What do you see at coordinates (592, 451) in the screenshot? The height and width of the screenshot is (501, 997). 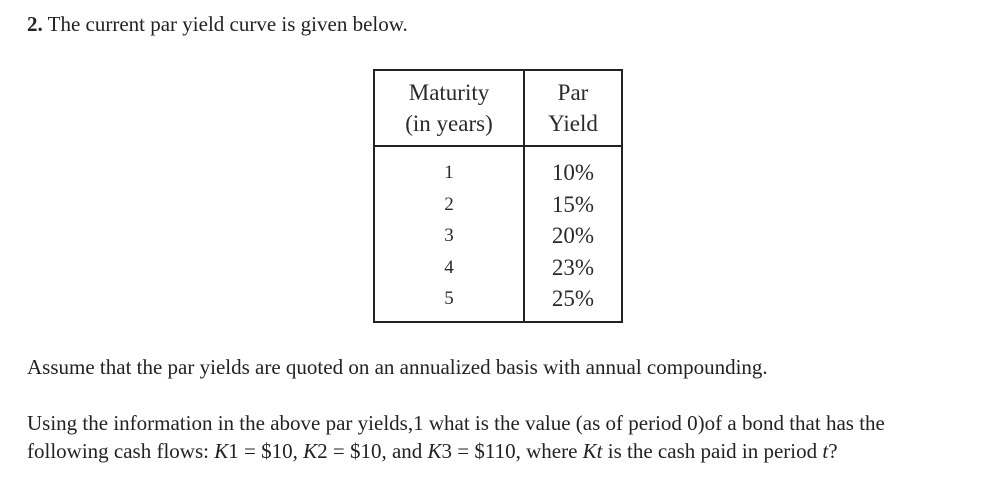 I see `kt-variable: Kt` at bounding box center [592, 451].